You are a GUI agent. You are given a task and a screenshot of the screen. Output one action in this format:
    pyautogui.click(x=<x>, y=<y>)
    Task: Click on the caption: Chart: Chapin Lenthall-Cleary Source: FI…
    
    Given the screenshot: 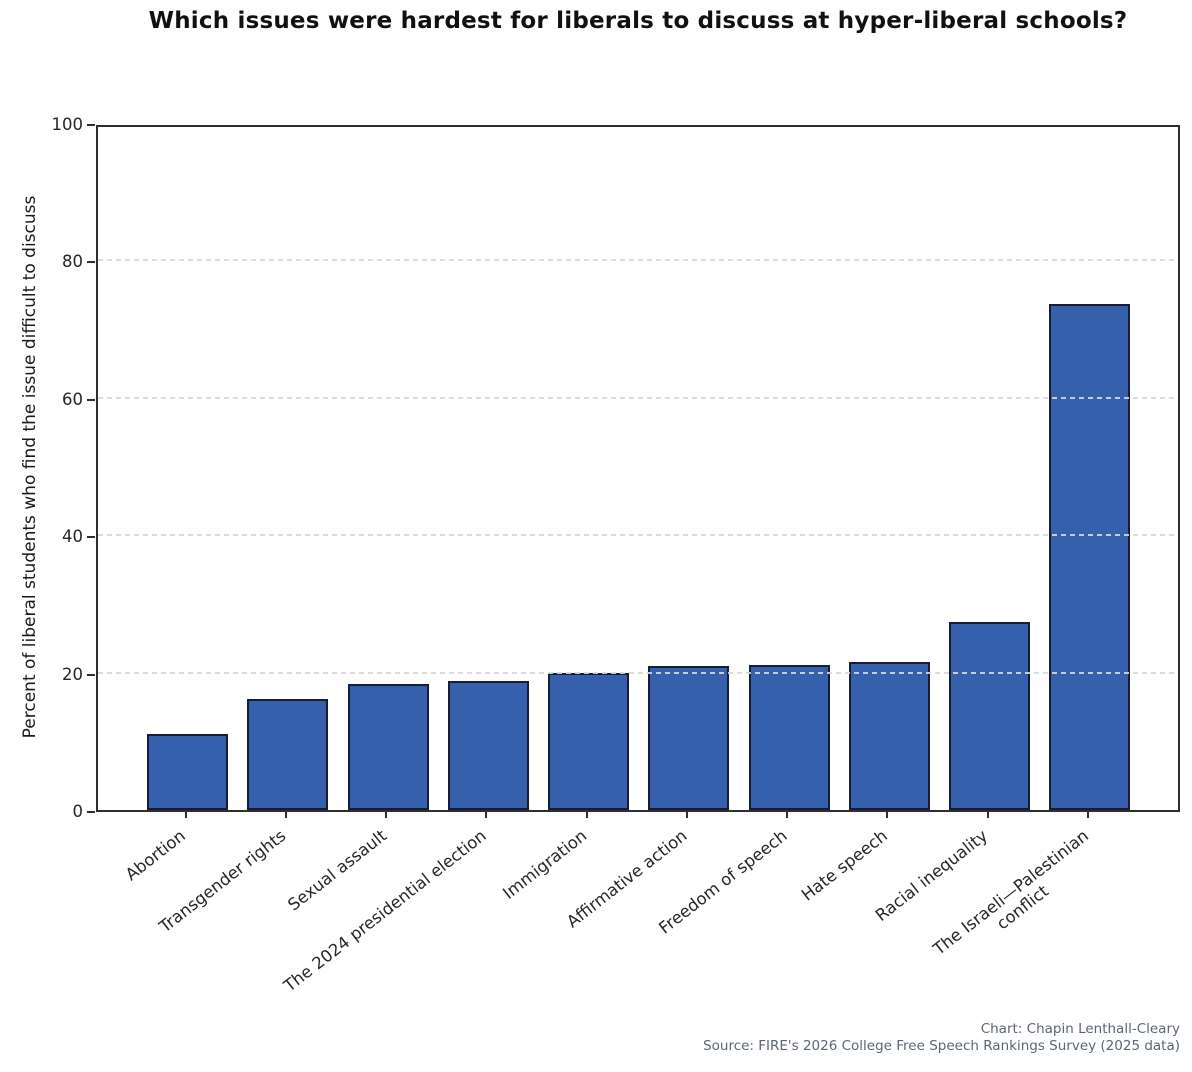 What is the action you would take?
    pyautogui.click(x=941, y=1038)
    